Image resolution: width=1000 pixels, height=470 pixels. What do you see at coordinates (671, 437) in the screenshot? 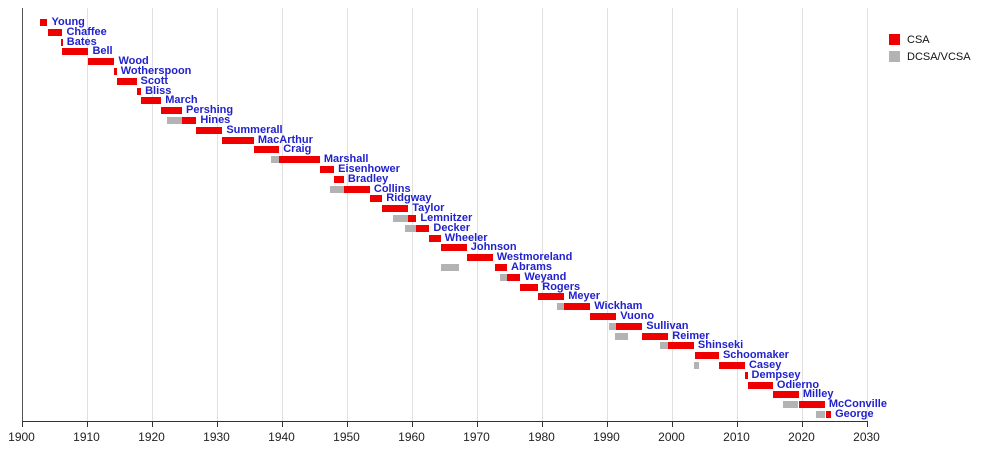
I see `axis-tick-label-2000: 2000` at bounding box center [671, 437].